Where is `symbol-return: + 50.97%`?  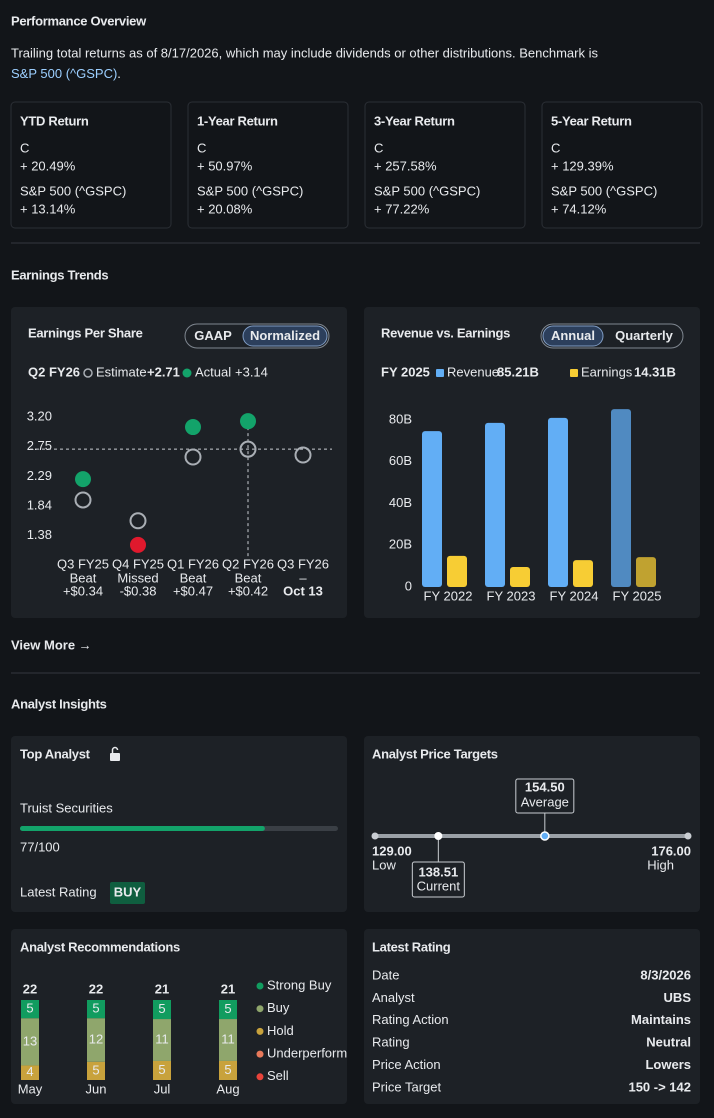 symbol-return: + 50.97% is located at coordinates (225, 165).